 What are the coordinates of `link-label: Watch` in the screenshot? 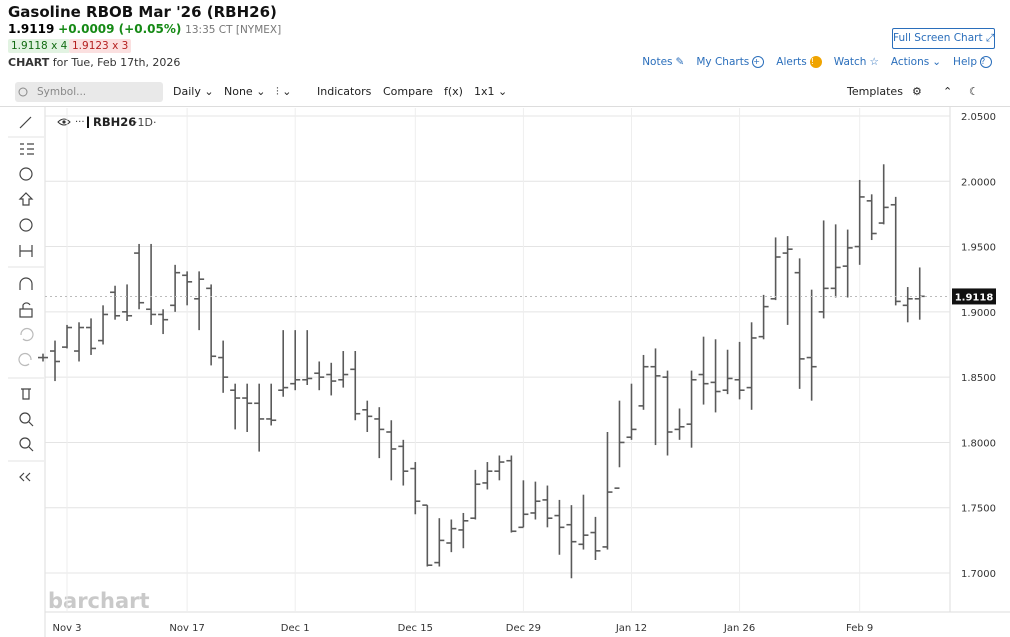 It's located at (850, 62).